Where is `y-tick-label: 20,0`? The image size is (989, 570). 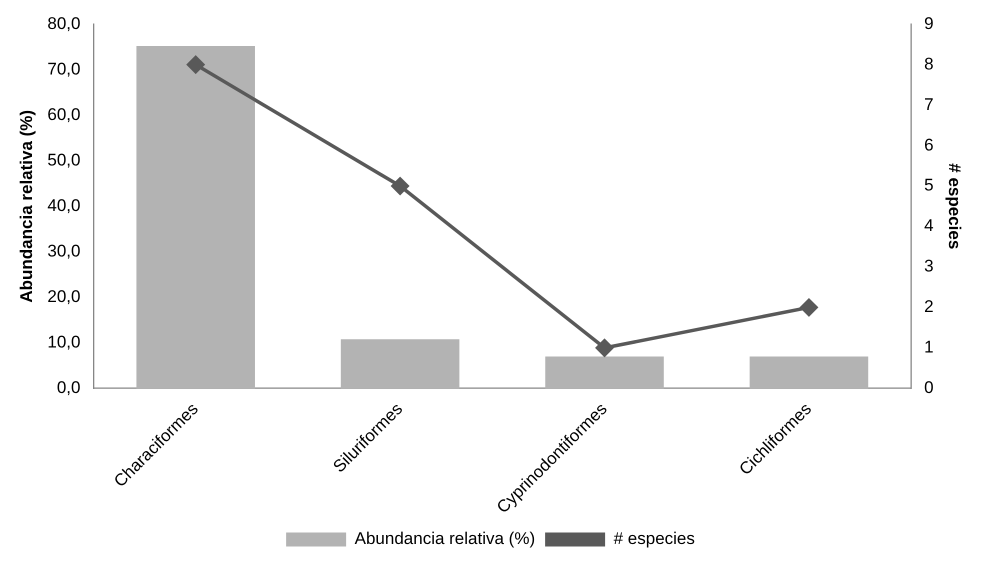 y-tick-label: 20,0 is located at coordinates (63, 296).